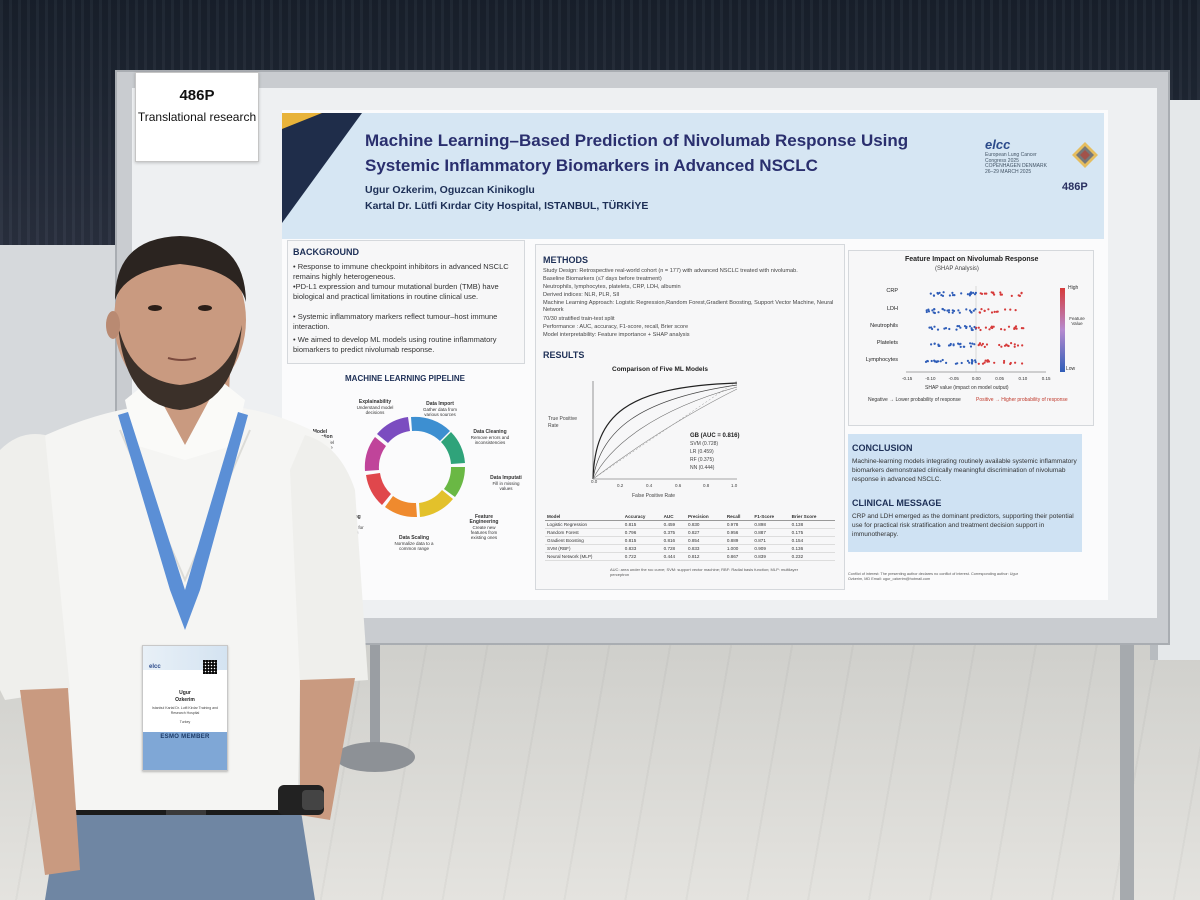 The height and width of the screenshot is (900, 1200). What do you see at coordinates (914, 400) in the screenshot?
I see `shap-negative-note: Negative → Lower probability of response` at bounding box center [914, 400].